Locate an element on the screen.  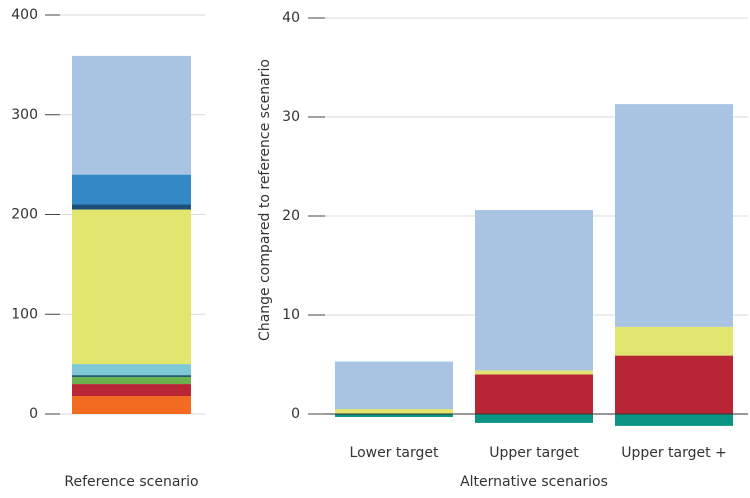
y-tick-label: 200 is located at coordinates (24, 215).